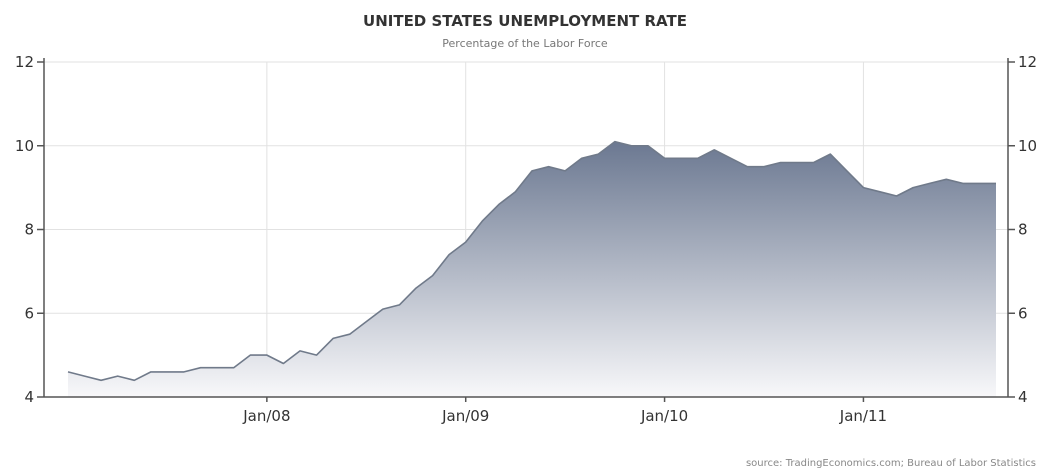 The width and height of the screenshot is (1049, 474). Describe the element at coordinates (525, 43) in the screenshot. I see `chart-subtitle: Percentage of the Labor Force` at that location.